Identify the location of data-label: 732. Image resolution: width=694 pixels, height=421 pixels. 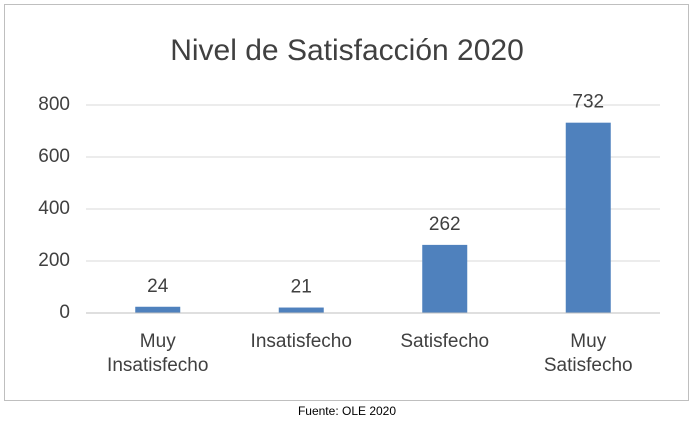
(588, 102).